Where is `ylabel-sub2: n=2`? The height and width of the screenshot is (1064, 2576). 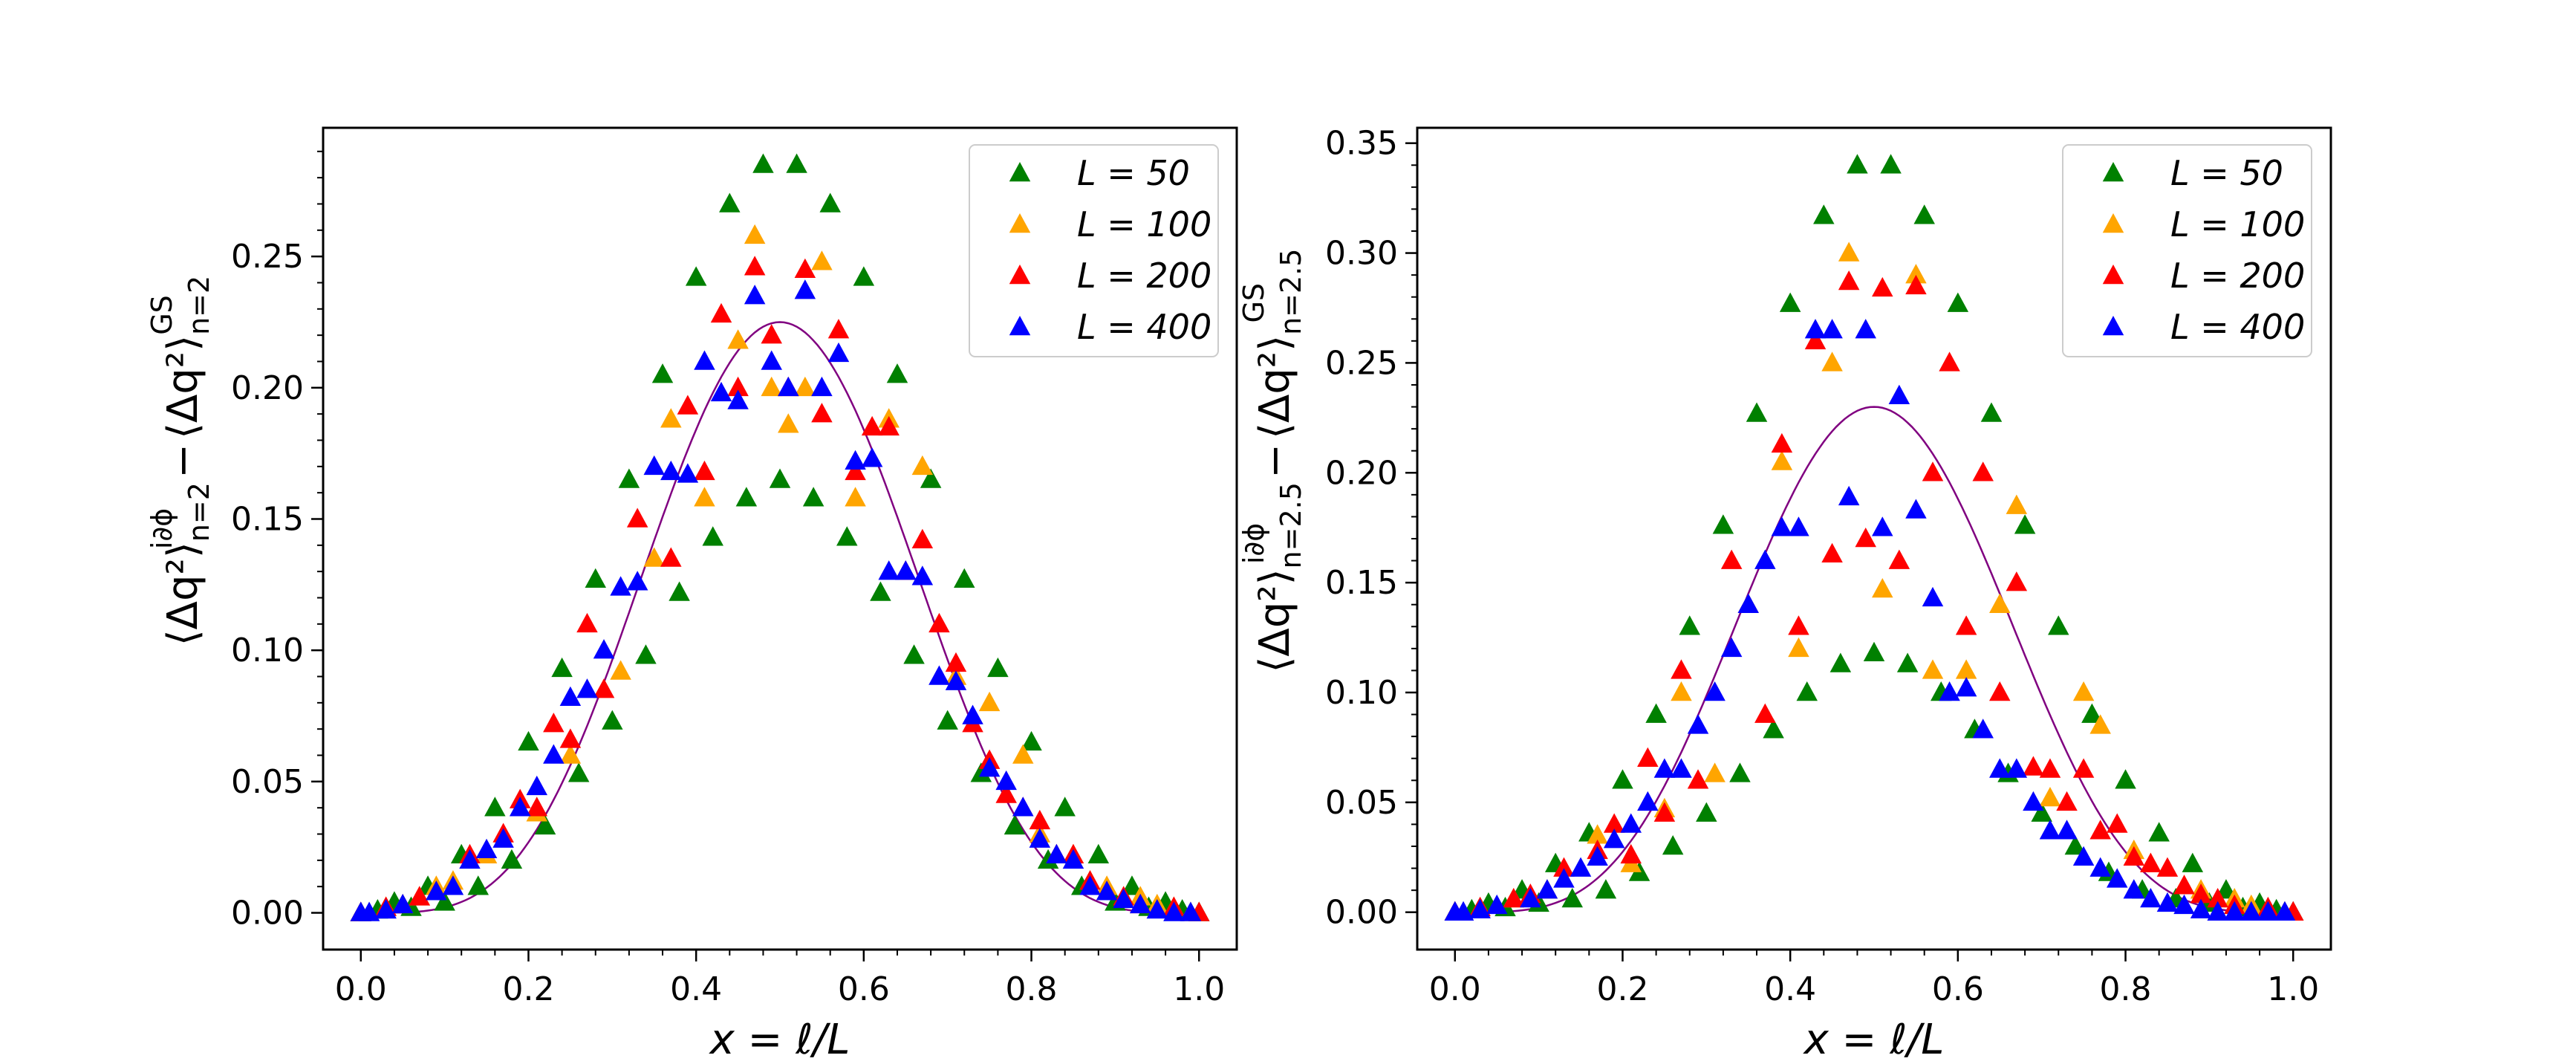
ylabel-sub2: n=2 is located at coordinates (199, 306).